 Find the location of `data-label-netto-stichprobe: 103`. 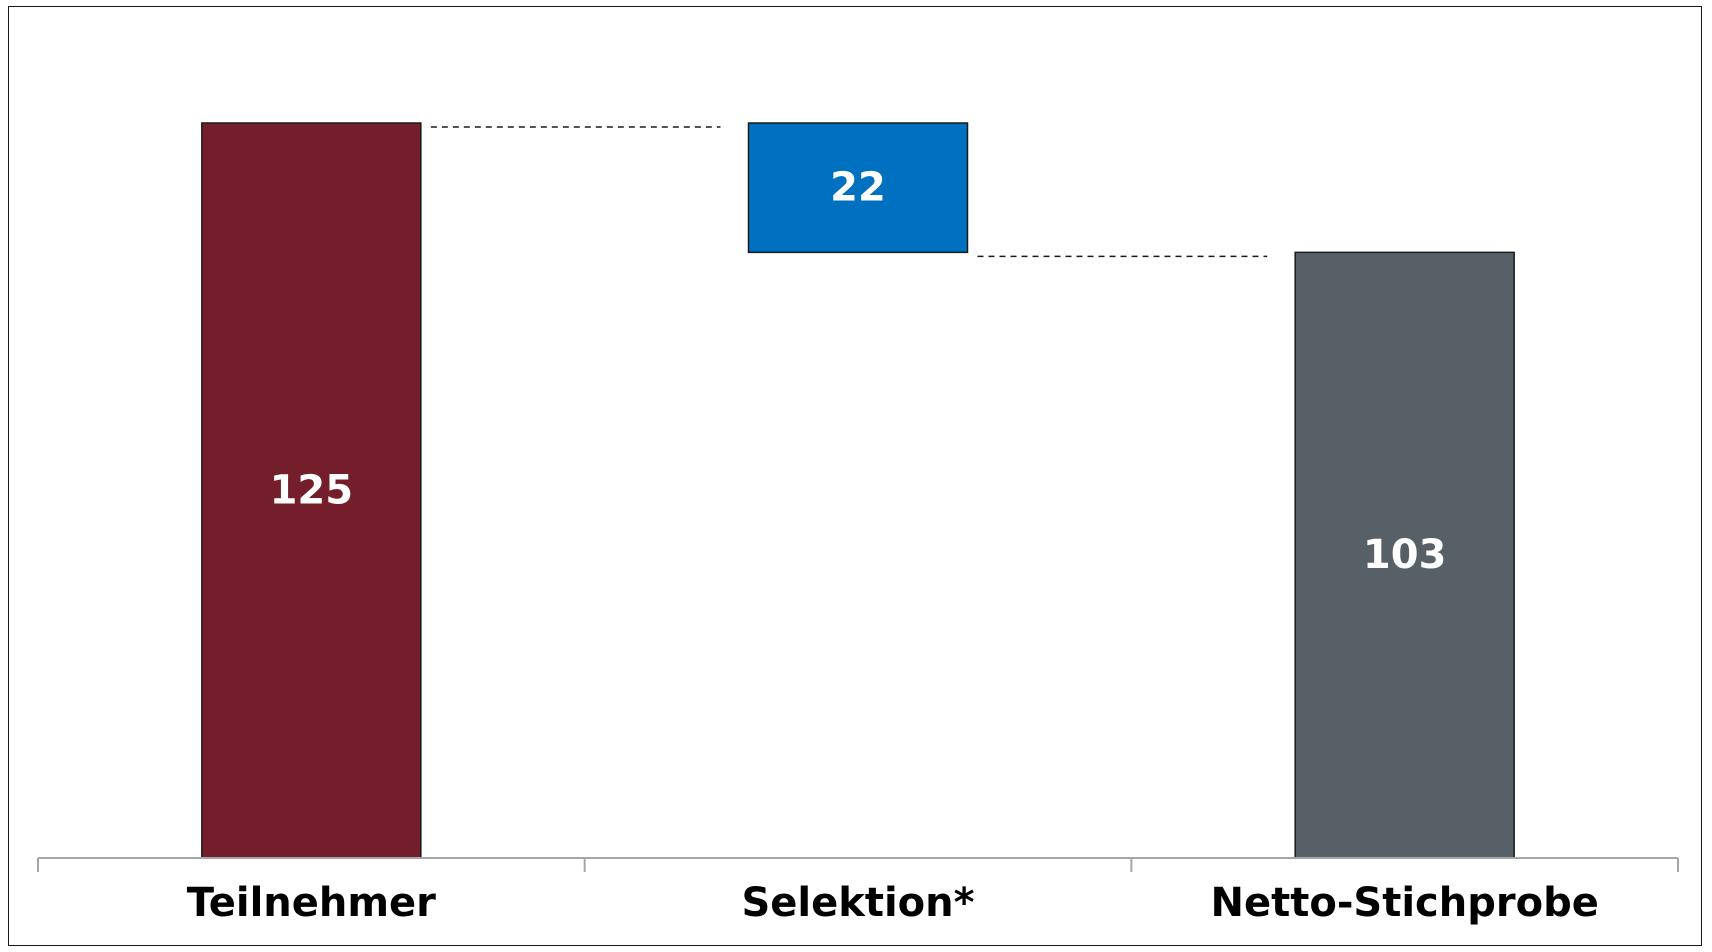

data-label-netto-stichprobe: 103 is located at coordinates (1405, 555).